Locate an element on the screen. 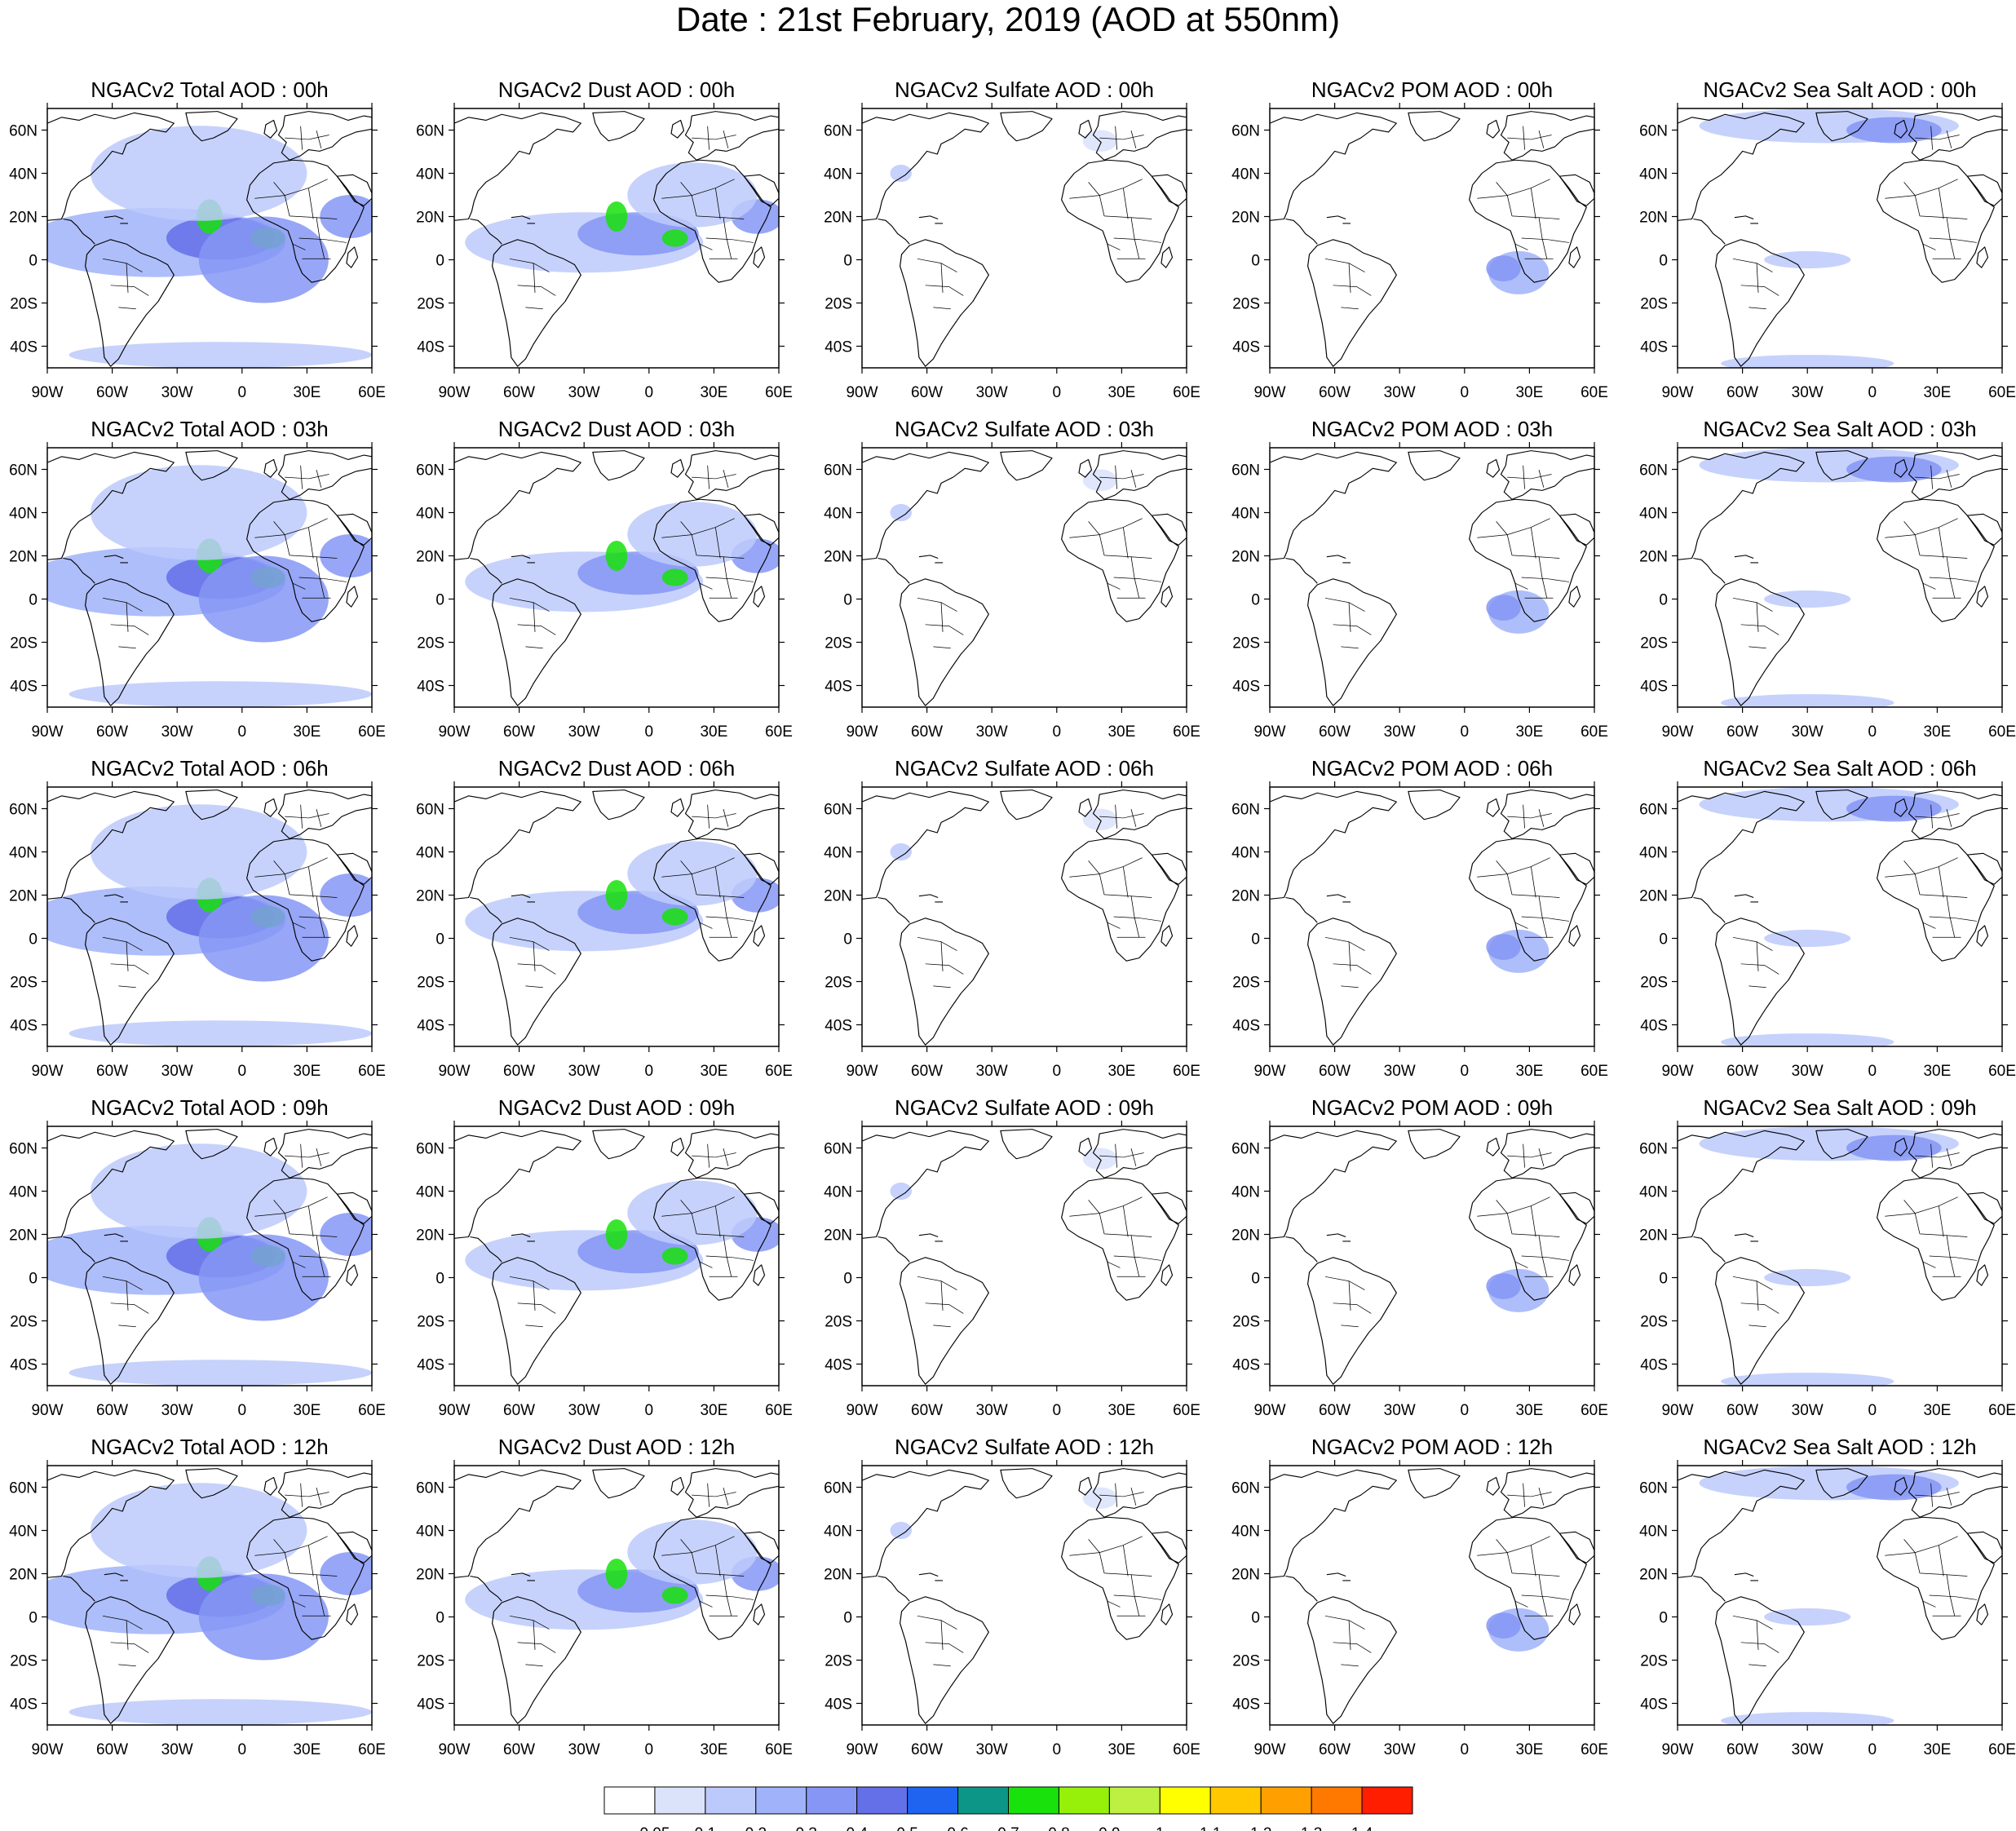 The image size is (2016, 1831). colorbar-label: 1 is located at coordinates (1160, 1828).